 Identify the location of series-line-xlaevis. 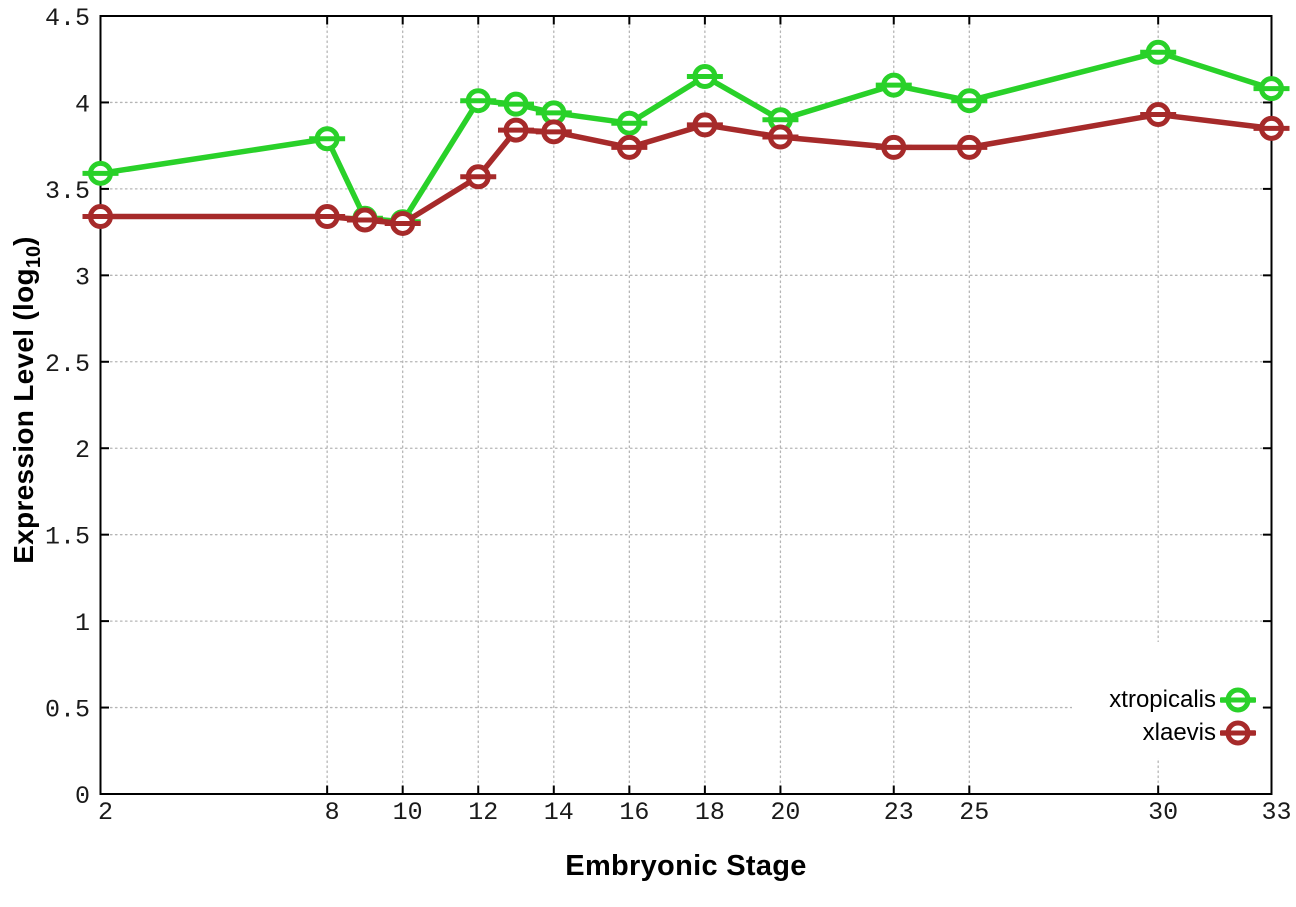
(686, 169).